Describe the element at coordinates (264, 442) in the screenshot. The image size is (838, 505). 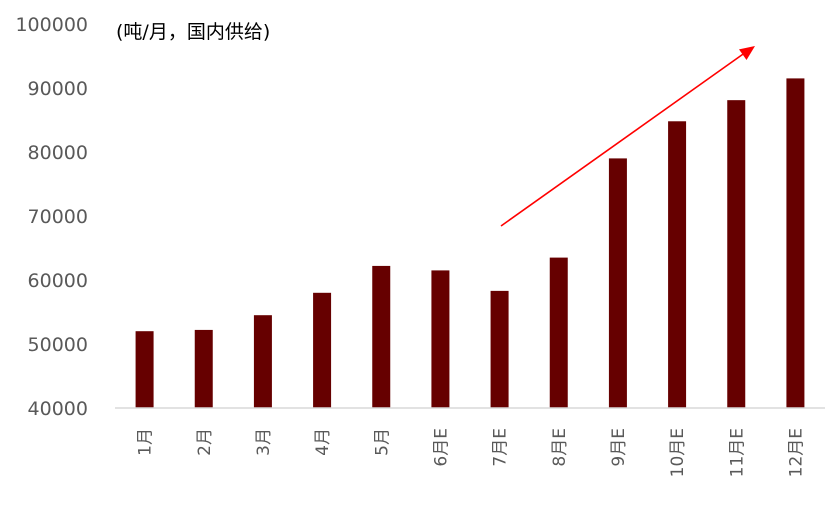
I see `x-tick-label: 3月` at that location.